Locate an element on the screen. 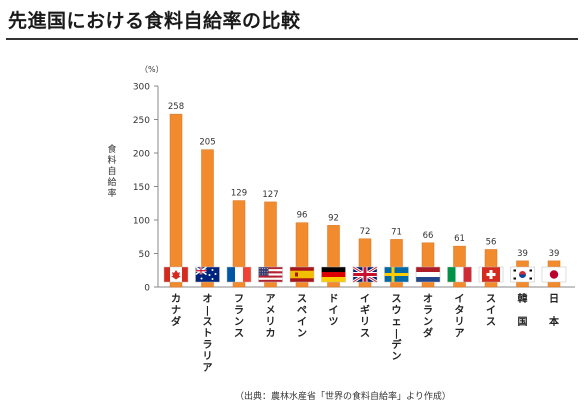 This screenshot has width=586, height=412. y-tick-label: 250 is located at coordinates (141, 121).